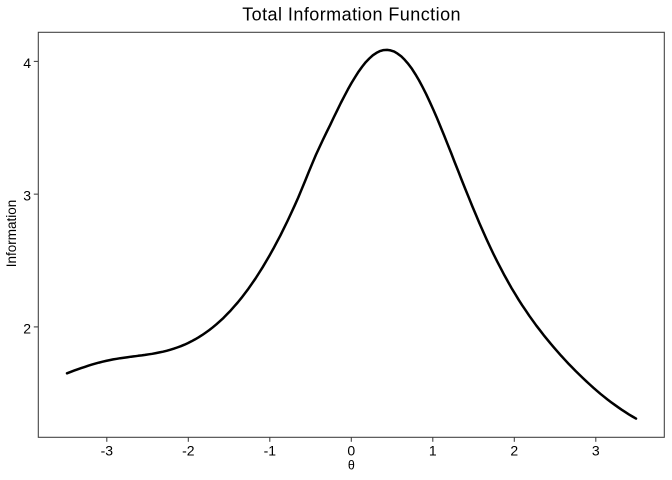 This screenshot has height=480, width=672. I want to click on svg-text: 0, so click(351, 451).